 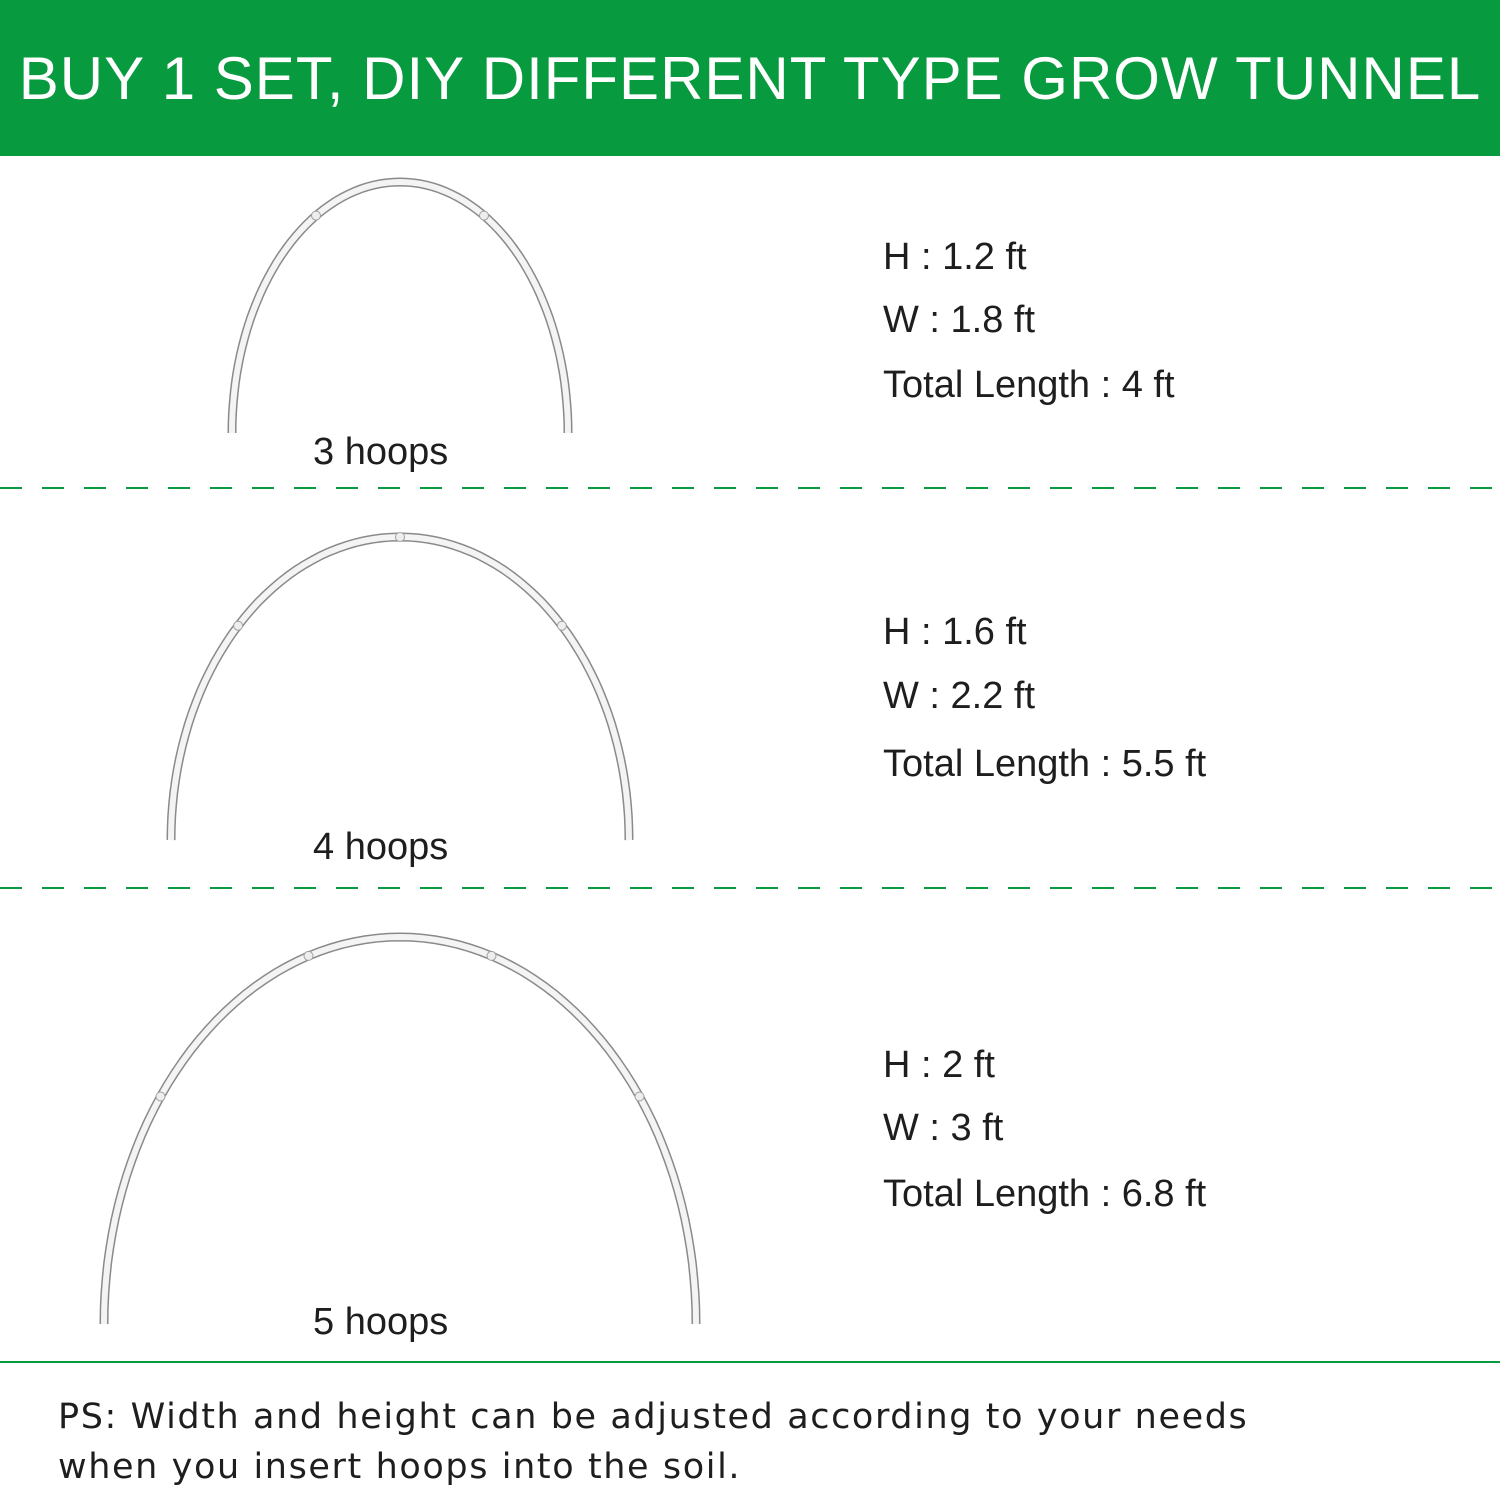 What do you see at coordinates (943, 1128) in the screenshot?
I see `spec-width-5: W : 3 ft` at bounding box center [943, 1128].